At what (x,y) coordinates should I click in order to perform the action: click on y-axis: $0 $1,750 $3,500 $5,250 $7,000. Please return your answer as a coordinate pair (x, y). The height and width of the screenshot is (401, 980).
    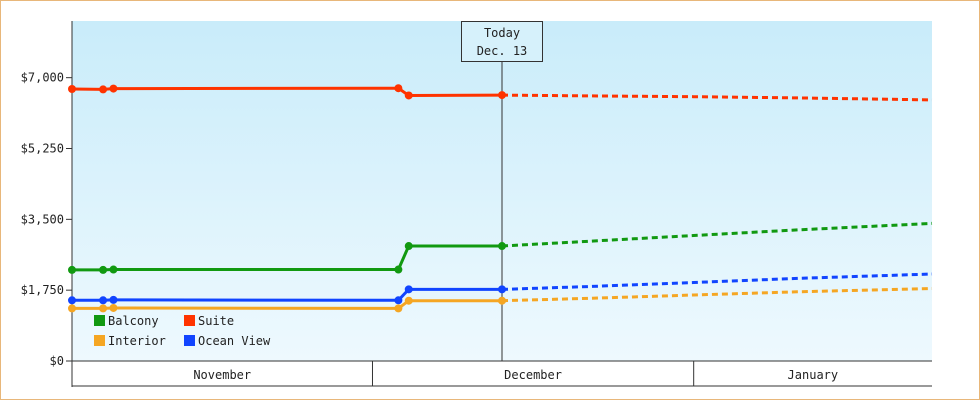
    Looking at the image, I should click on (47, 204).